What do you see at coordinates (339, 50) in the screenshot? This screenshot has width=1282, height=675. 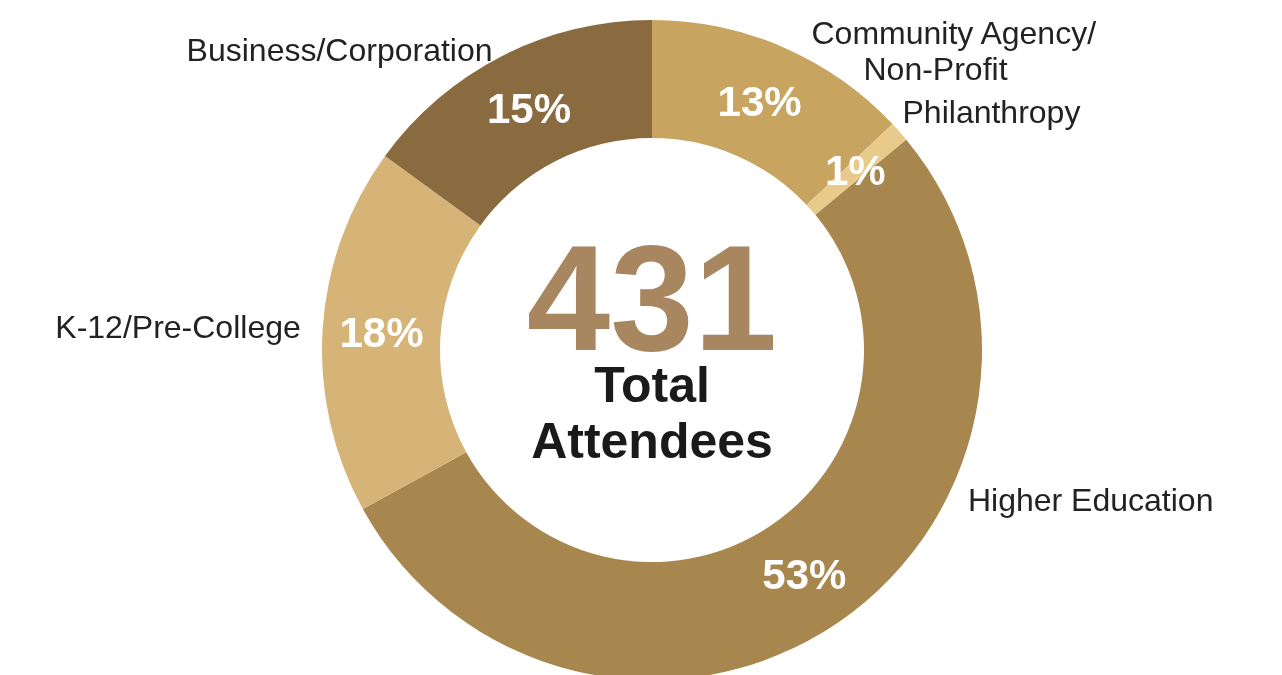 I see `slice-label: Business/Corporation` at bounding box center [339, 50].